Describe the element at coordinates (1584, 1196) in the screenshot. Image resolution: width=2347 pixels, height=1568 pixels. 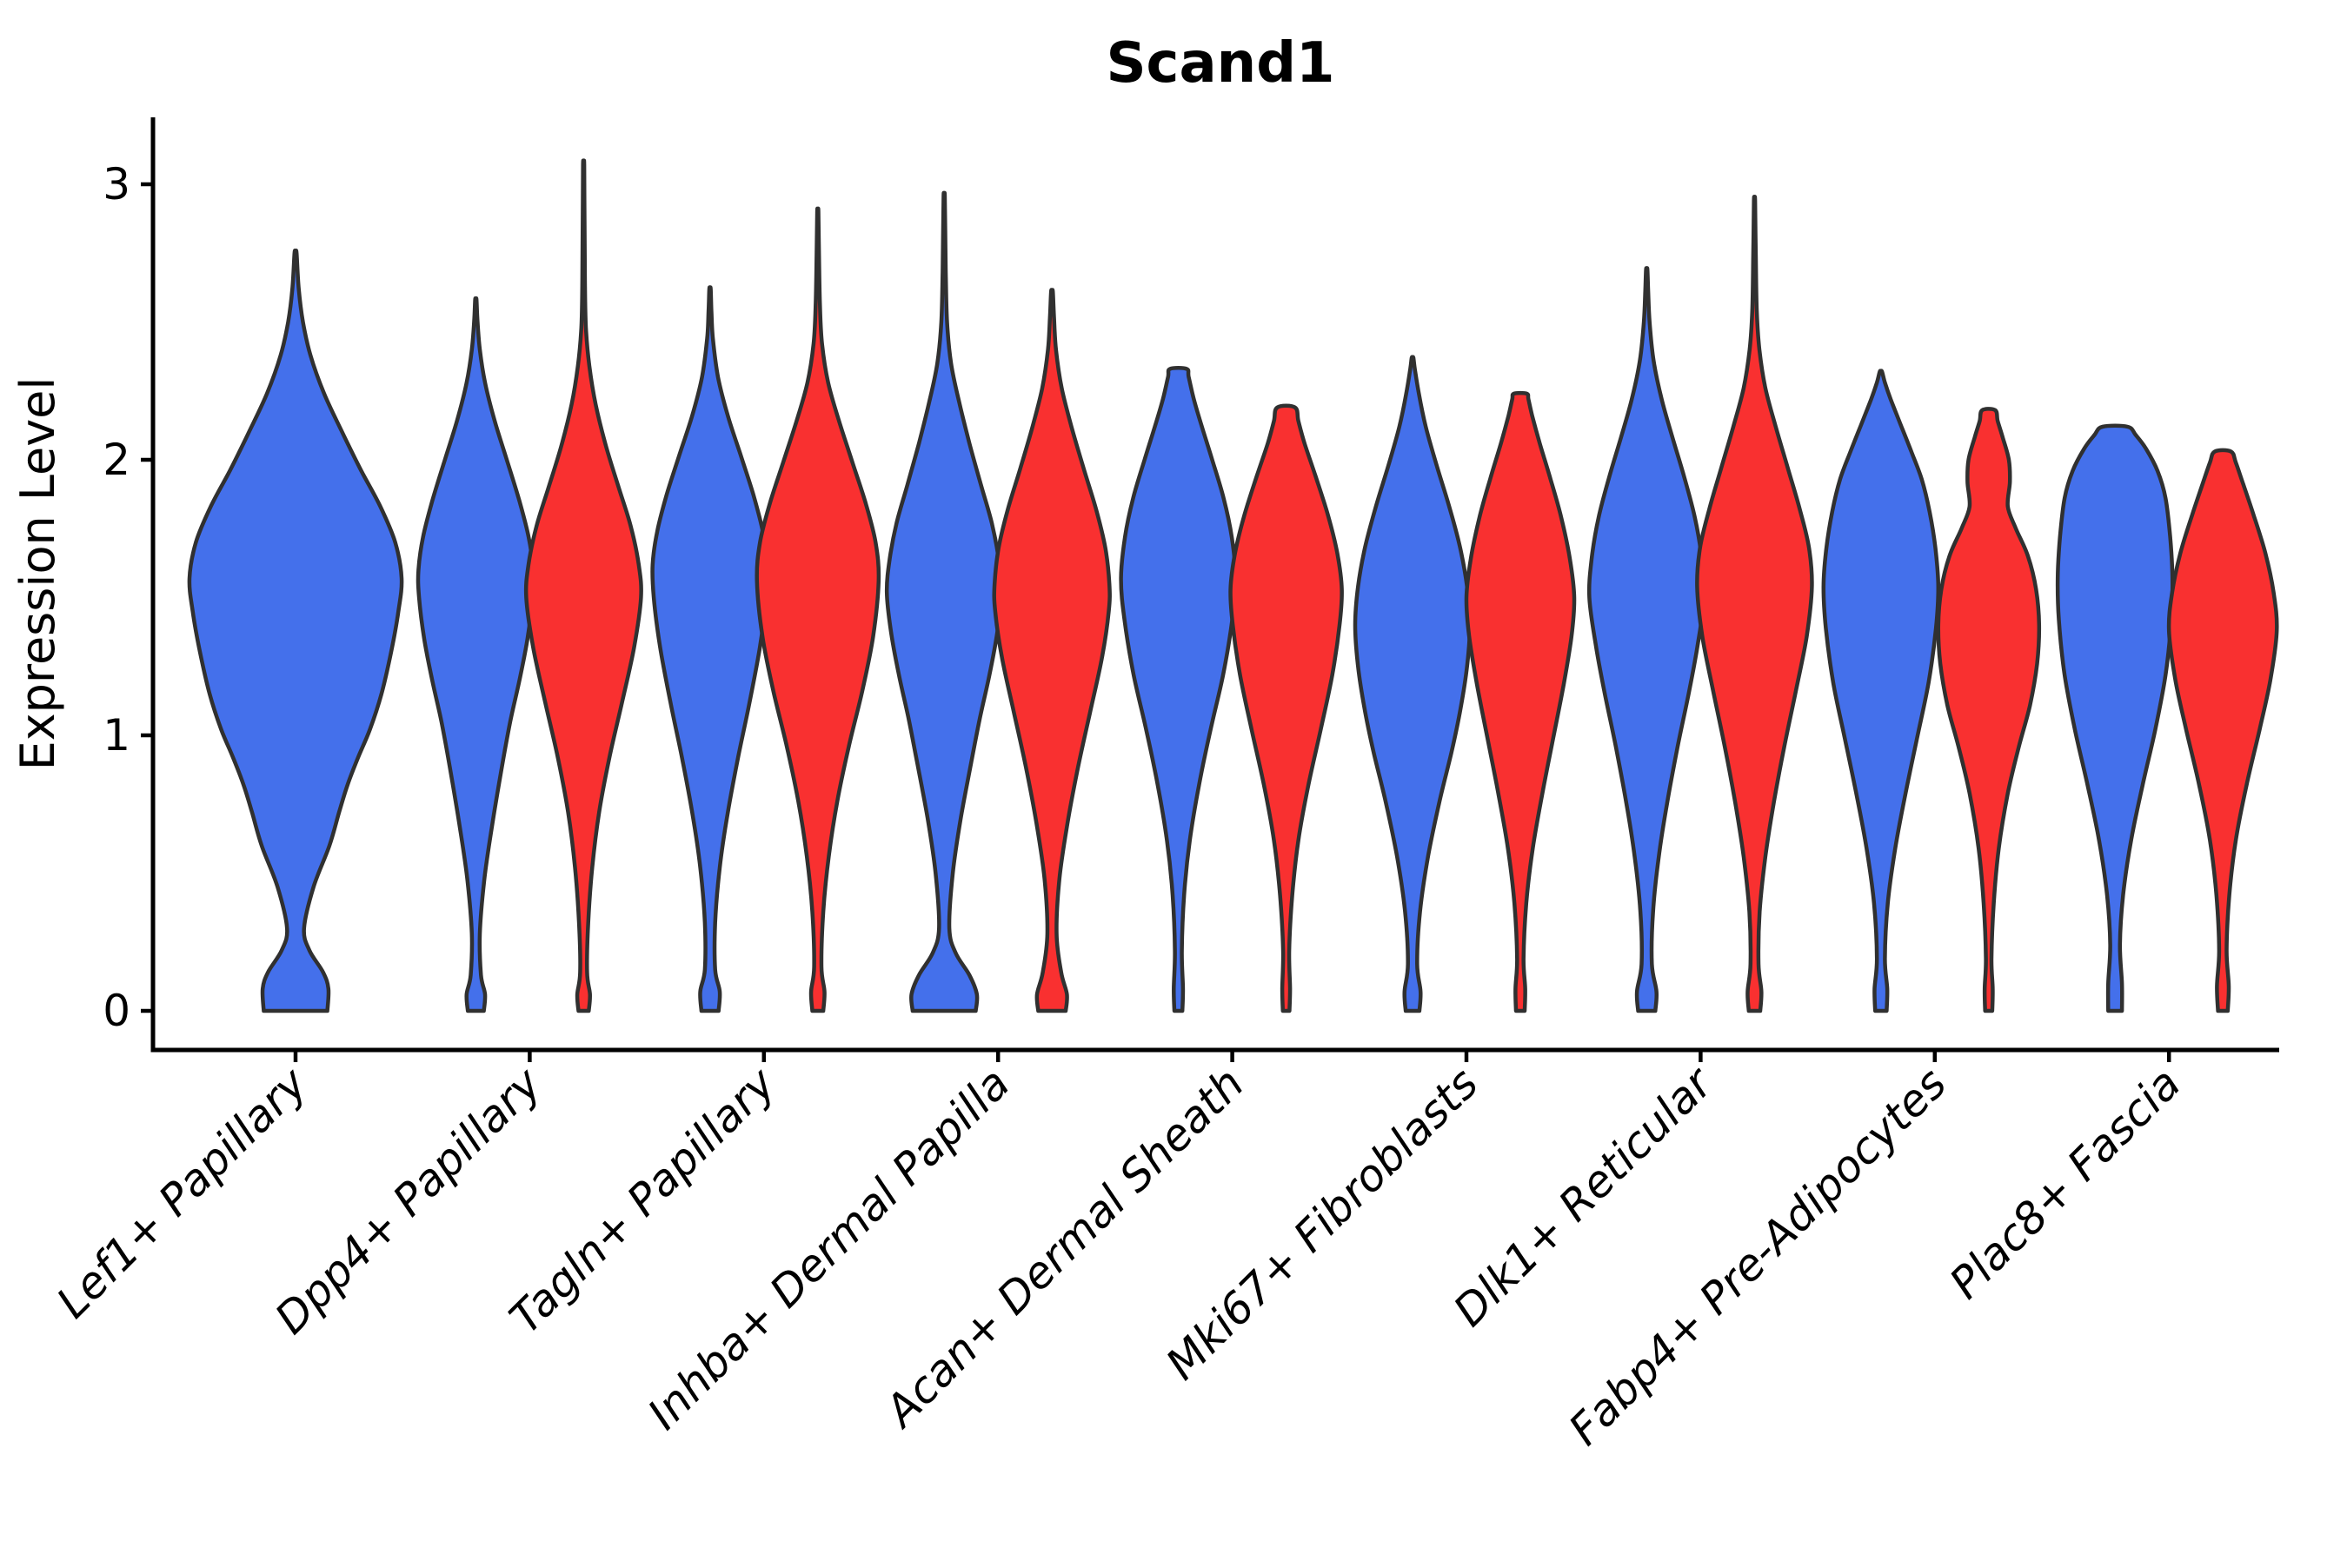
I see `x-tick-label-dlk1-reticular: Dlk1+ Reticular` at that location.